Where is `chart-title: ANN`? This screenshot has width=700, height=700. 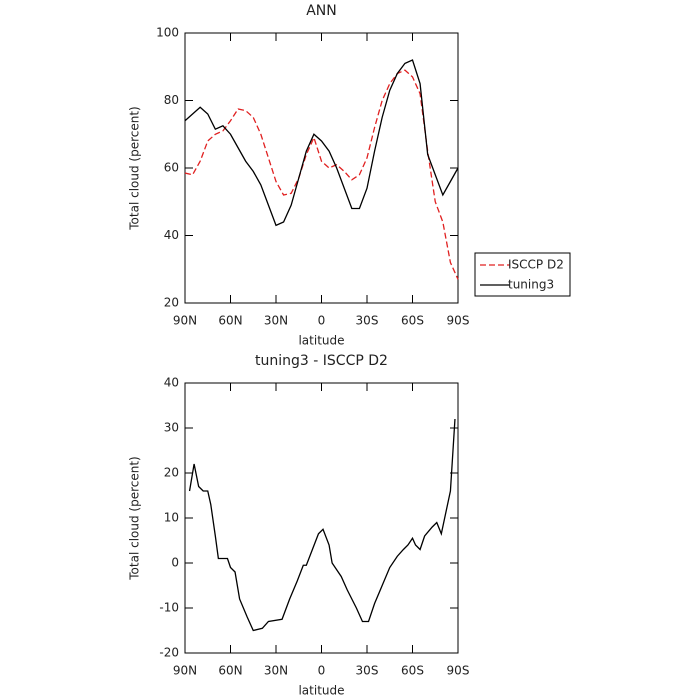 chart-title: ANN is located at coordinates (321, 11).